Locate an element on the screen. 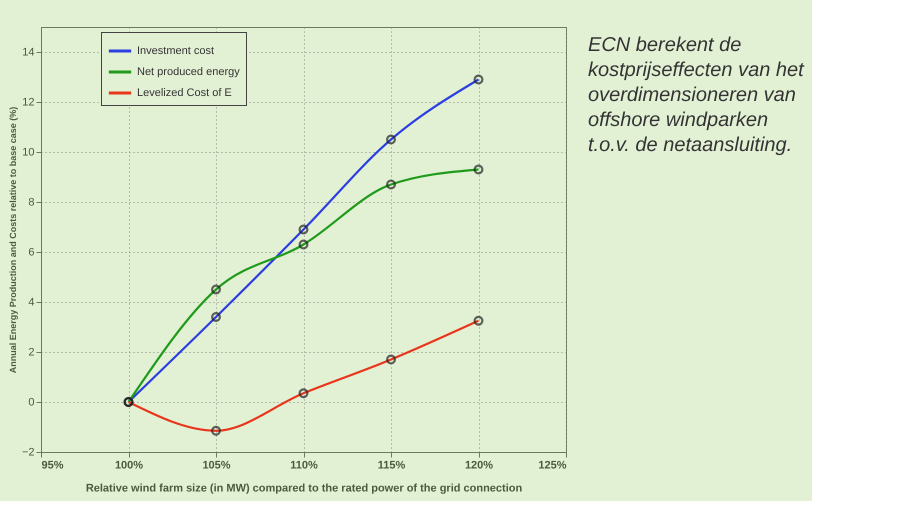 This screenshot has width=922, height=505. y-tick-label: 0 is located at coordinates (31, 402).